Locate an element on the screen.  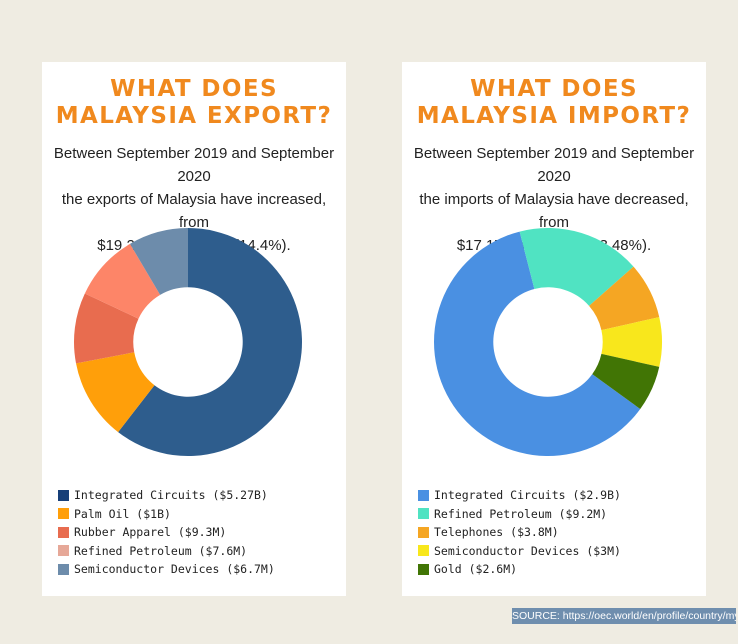
export-legend-item: Integrated Circuits ($5.27B) is located at coordinates (198, 495).